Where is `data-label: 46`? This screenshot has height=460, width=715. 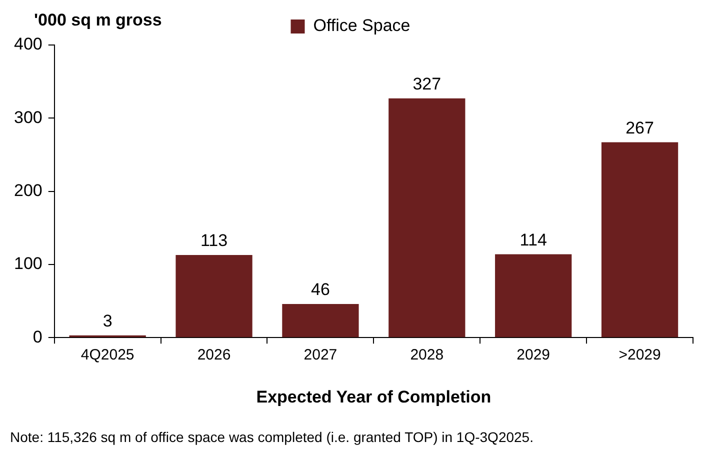 data-label: 46 is located at coordinates (320, 290).